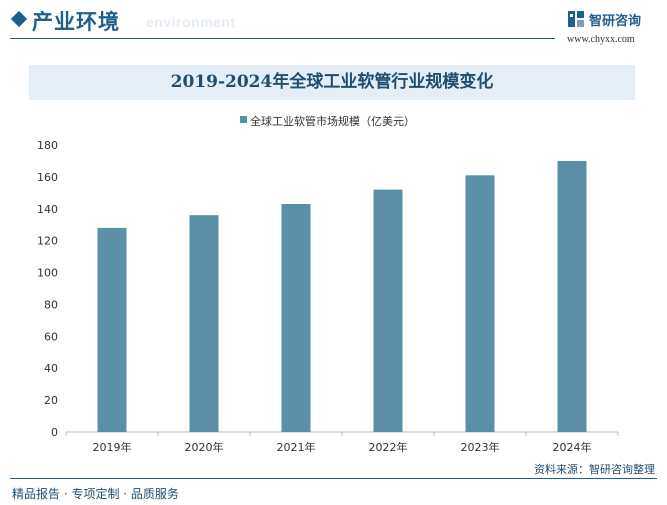 This screenshot has height=505, width=667. What do you see at coordinates (333, 478) in the screenshot?
I see `footer-divider` at bounding box center [333, 478].